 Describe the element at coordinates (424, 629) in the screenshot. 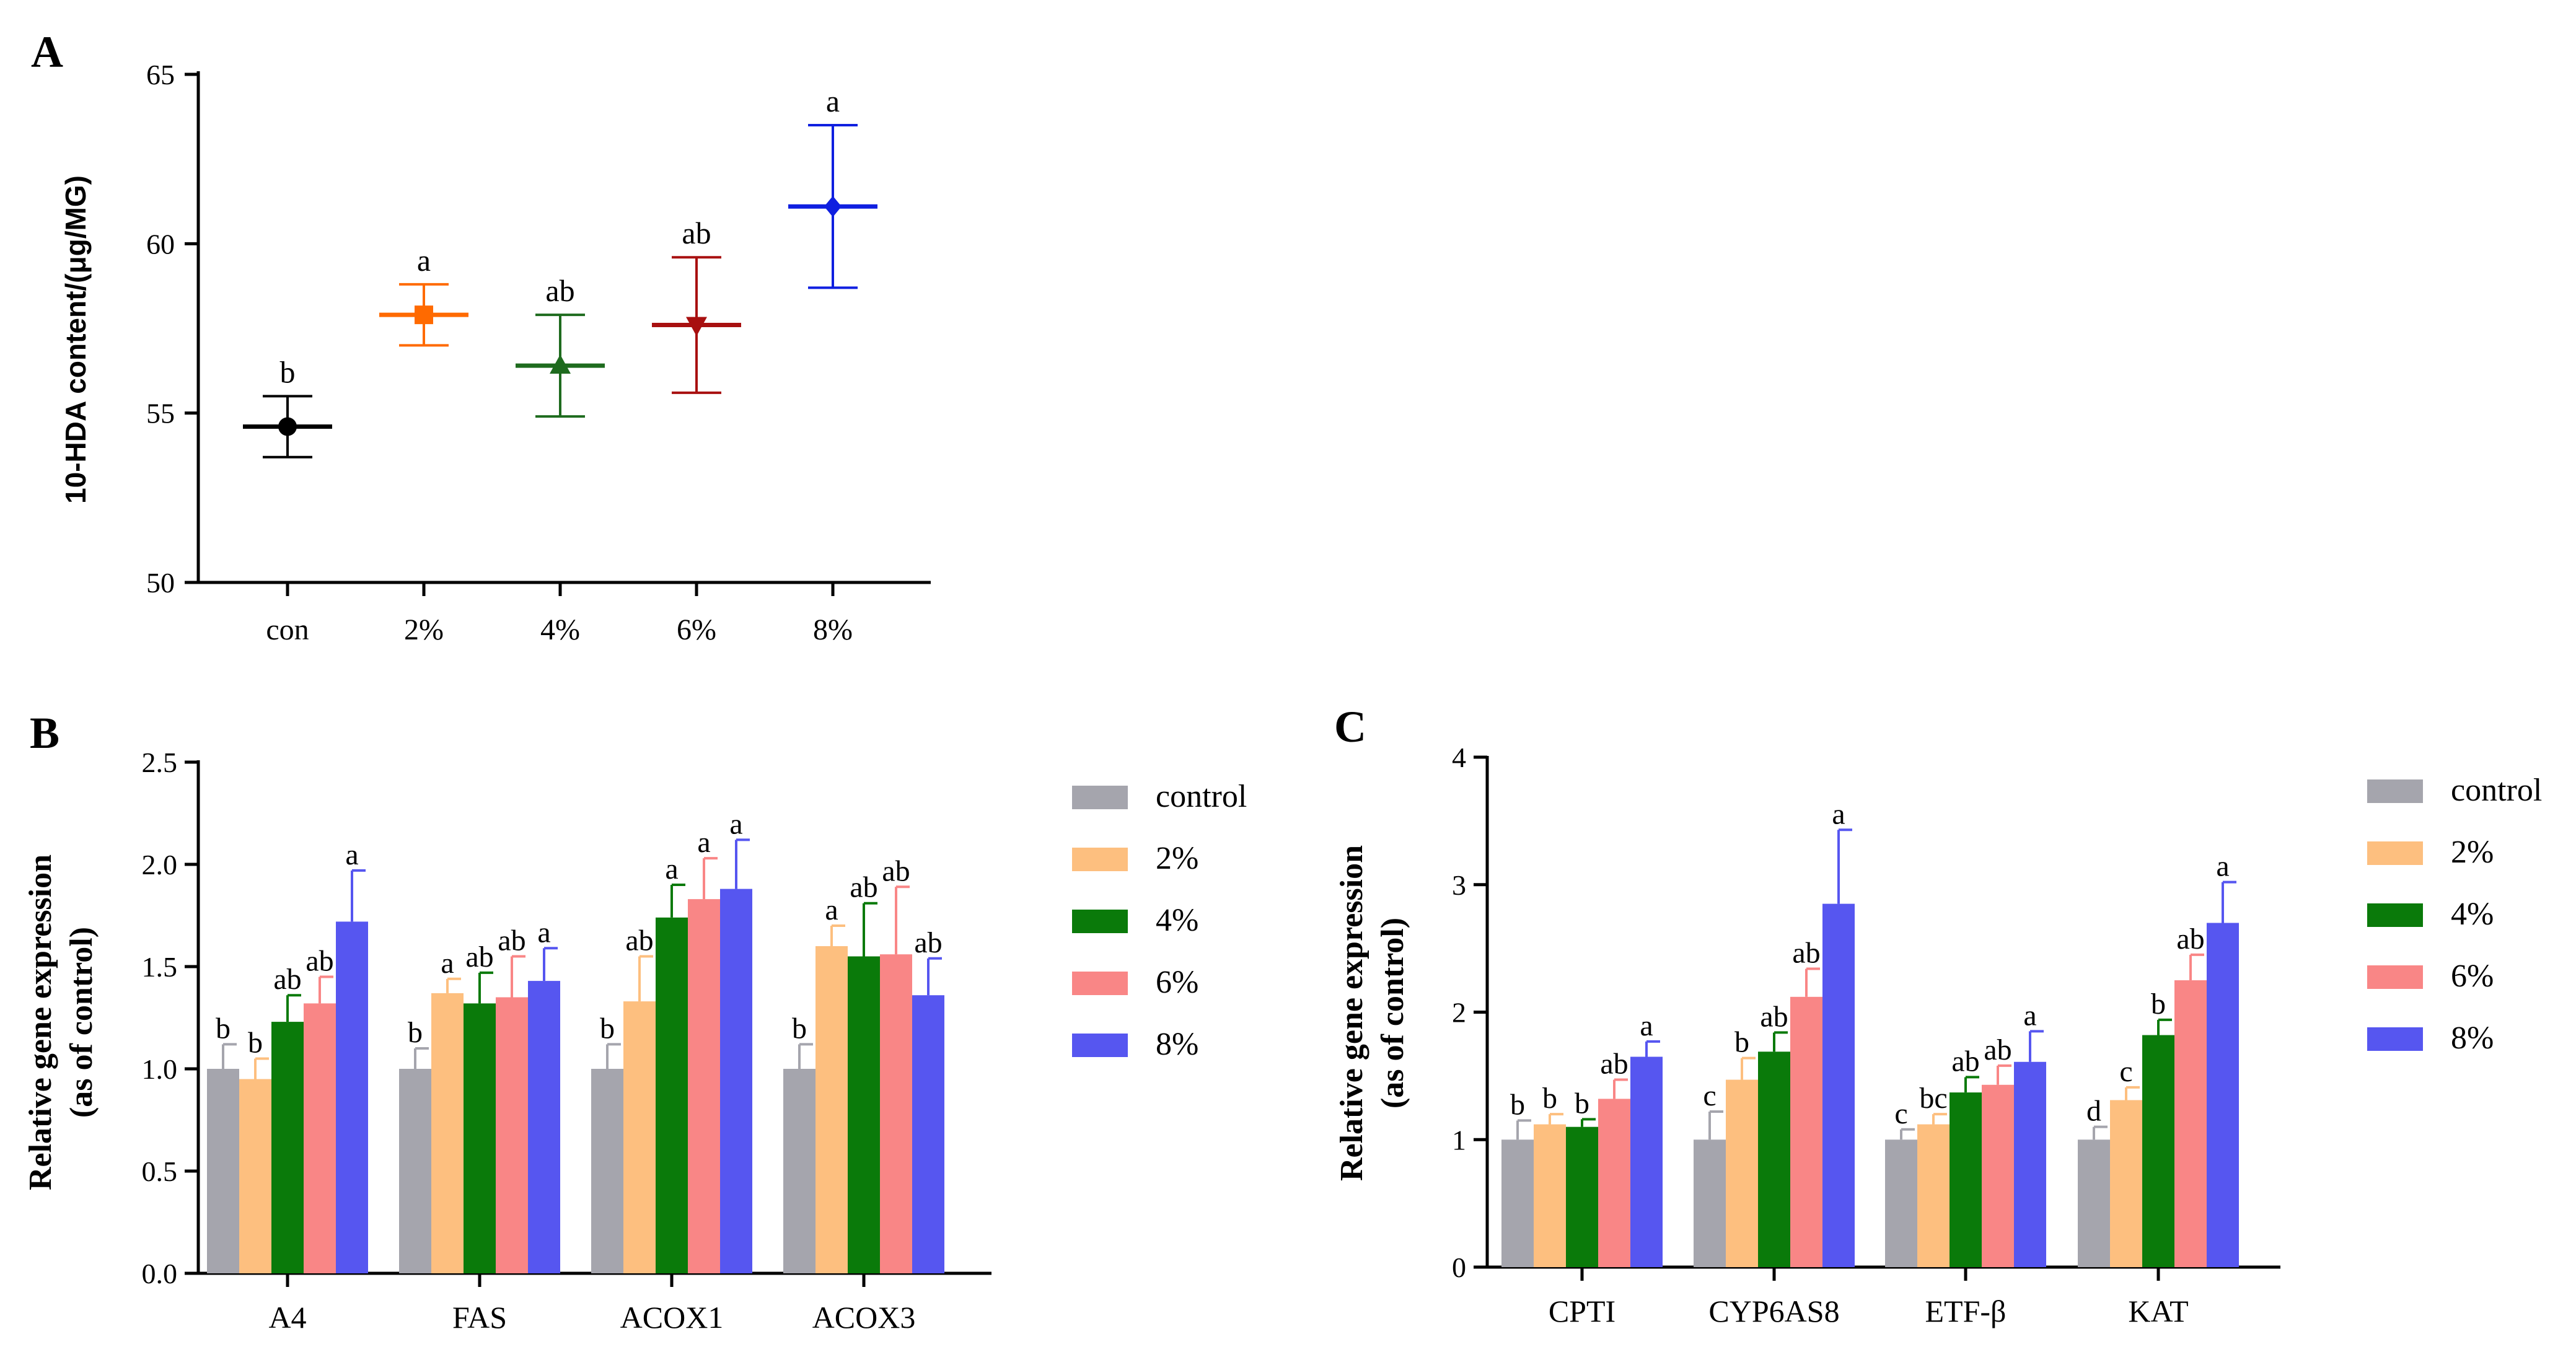

I see `panel-a-x-tick-label: 2%` at that location.